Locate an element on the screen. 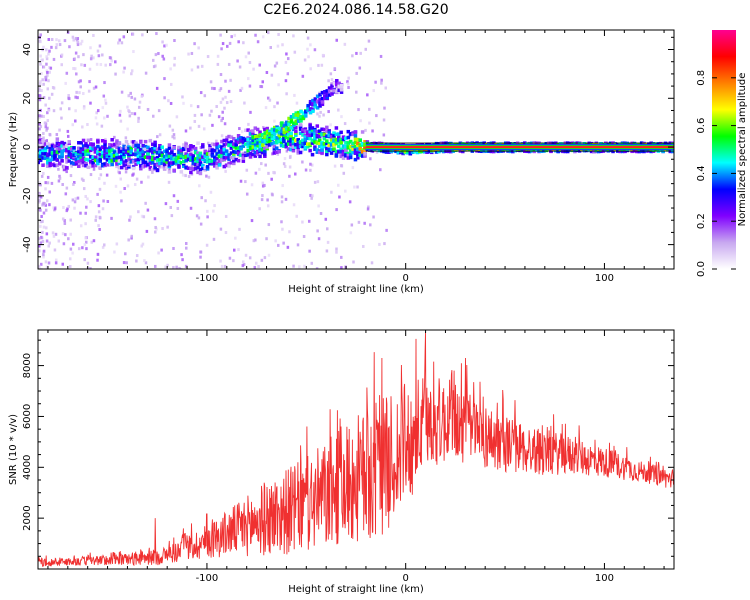 The height and width of the screenshot is (600, 750). snr-ylabel: SNR (10 * v/v) is located at coordinates (13, 449).